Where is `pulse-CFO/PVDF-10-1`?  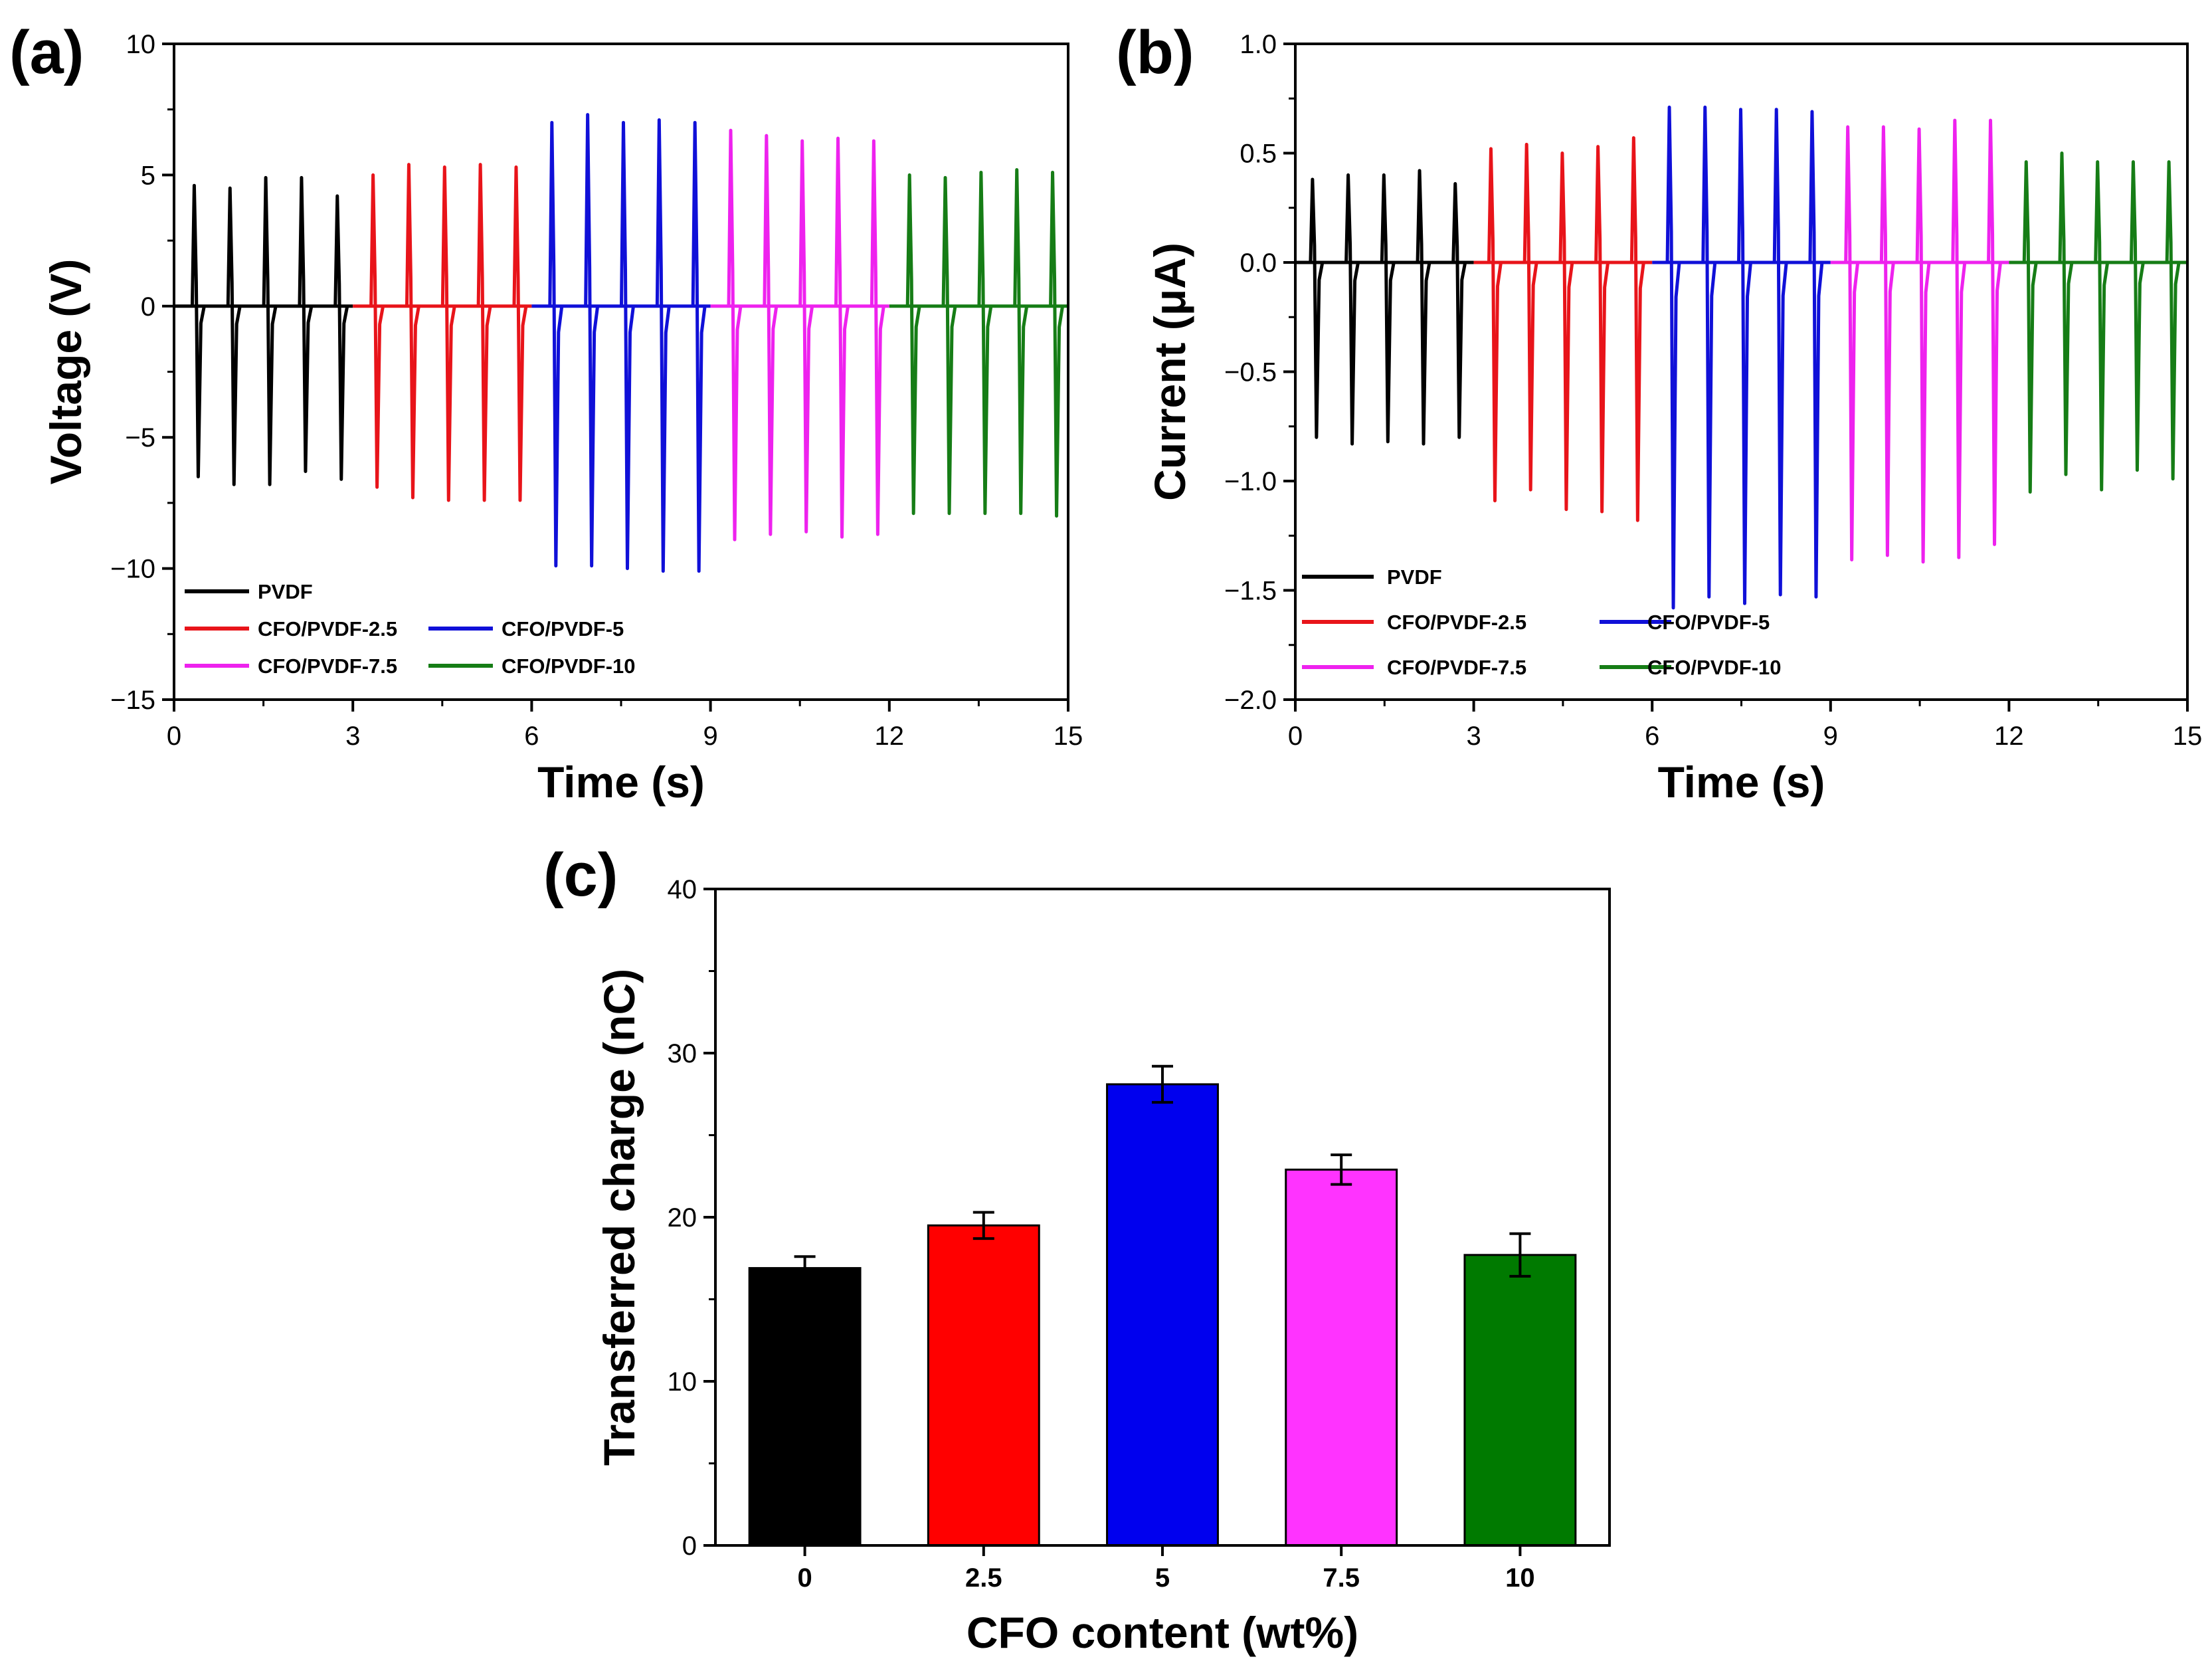 pulse-CFO/PVDF-10-1 is located at coordinates (2066, 313).